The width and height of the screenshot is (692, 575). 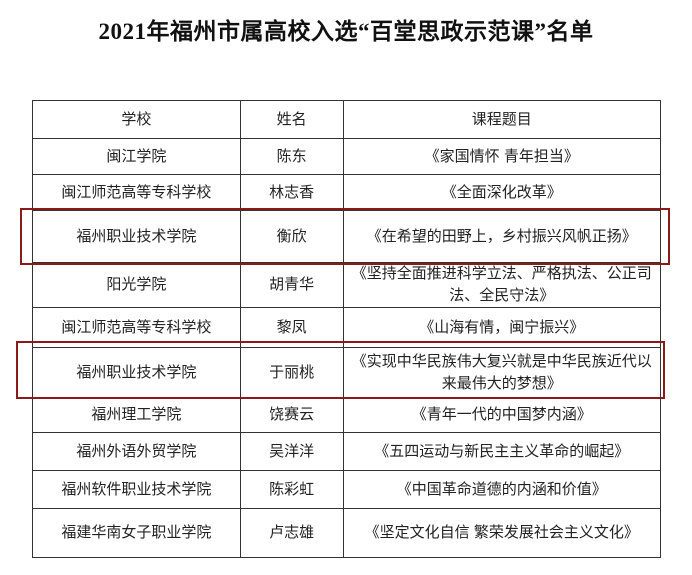 I want to click on table-row: 闽江师范高等专科学校 林志香 《全面深化改革》, so click(x=346, y=192).